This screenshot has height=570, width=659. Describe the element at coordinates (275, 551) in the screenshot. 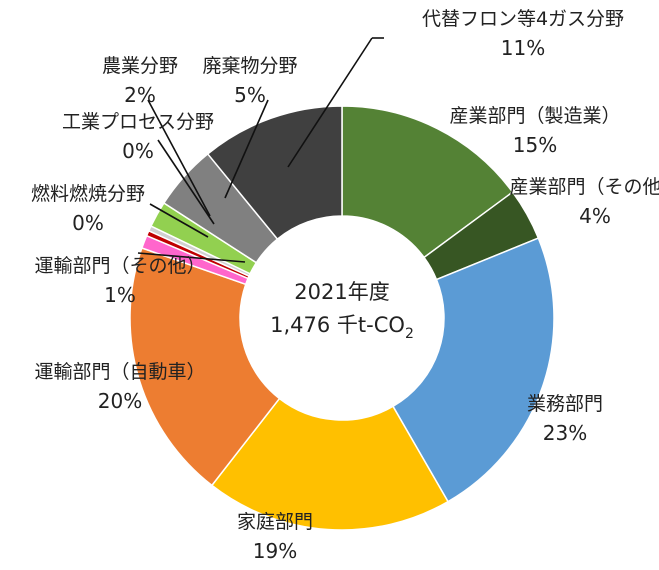

I see `slice-percent-3: 19%` at that location.